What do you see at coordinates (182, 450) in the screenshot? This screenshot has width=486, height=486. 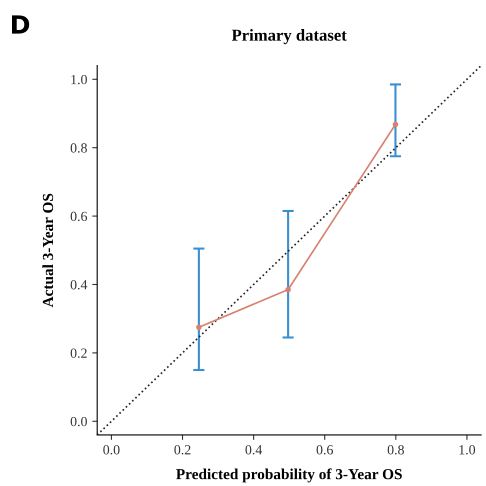 I see `x-tick-label: 0.2` at bounding box center [182, 450].